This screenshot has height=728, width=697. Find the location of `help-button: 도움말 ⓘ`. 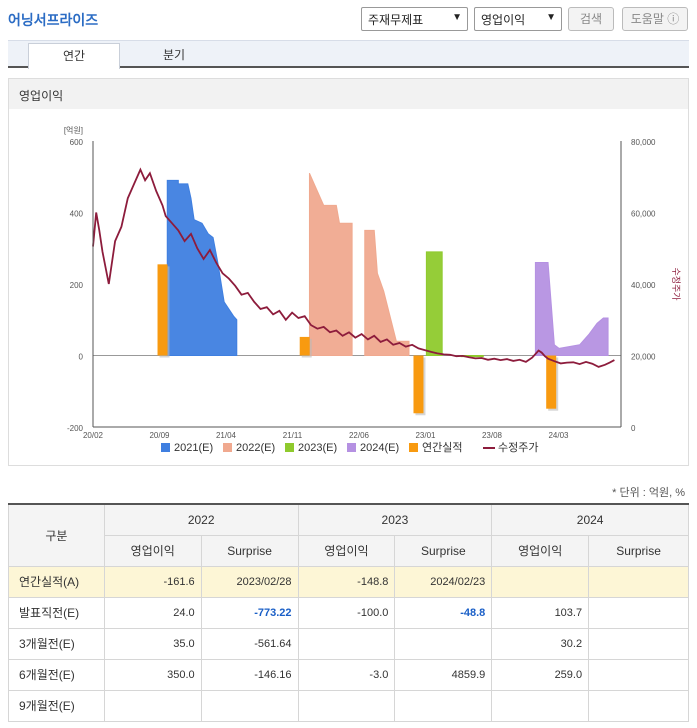

help-button: 도움말 ⓘ is located at coordinates (655, 19).